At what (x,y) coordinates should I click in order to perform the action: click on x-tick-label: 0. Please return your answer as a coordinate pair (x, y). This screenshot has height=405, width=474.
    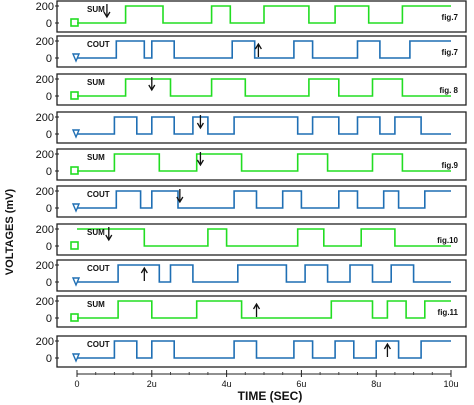
    Looking at the image, I should click on (76, 384).